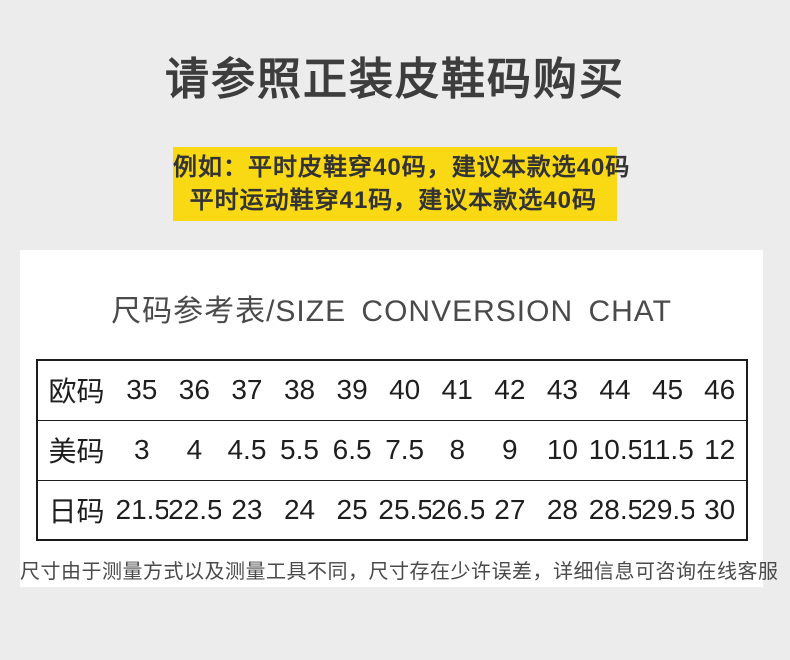 This screenshot has width=790, height=660. Describe the element at coordinates (299, 390) in the screenshot. I see `size-value-cell: 38` at that location.